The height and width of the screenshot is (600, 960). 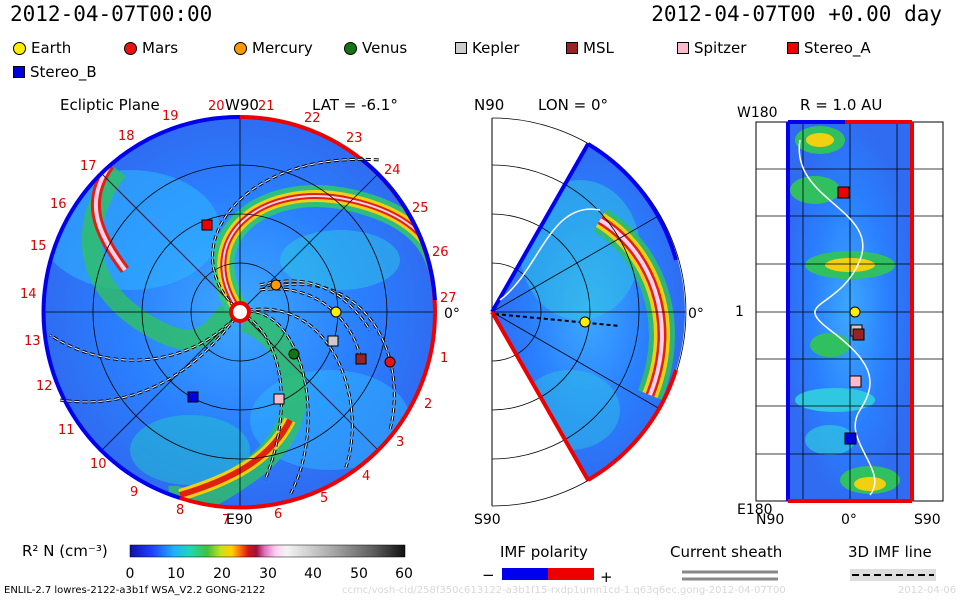 What do you see at coordinates (544, 552) in the screenshot?
I see `imf-polarity-label: IMF polarity` at bounding box center [544, 552].